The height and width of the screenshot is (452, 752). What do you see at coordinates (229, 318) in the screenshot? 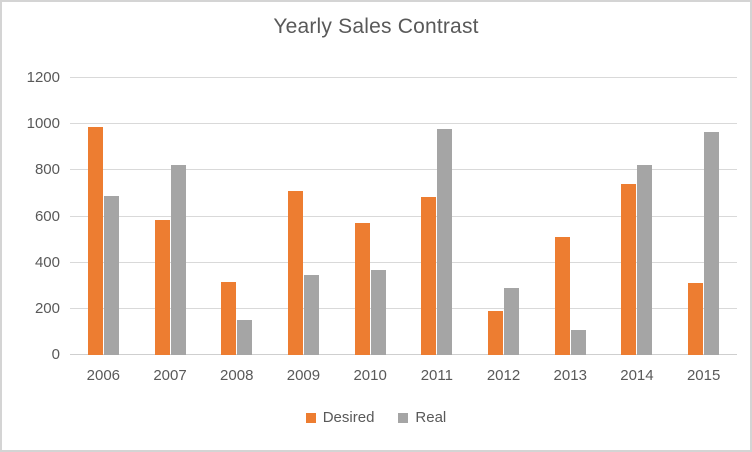
I see `bar-desired-2008` at bounding box center [229, 318].